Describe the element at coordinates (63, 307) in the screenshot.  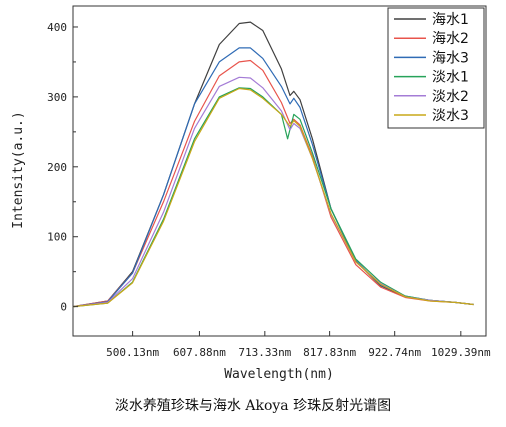
I see `y-tick-label: 0` at that location.